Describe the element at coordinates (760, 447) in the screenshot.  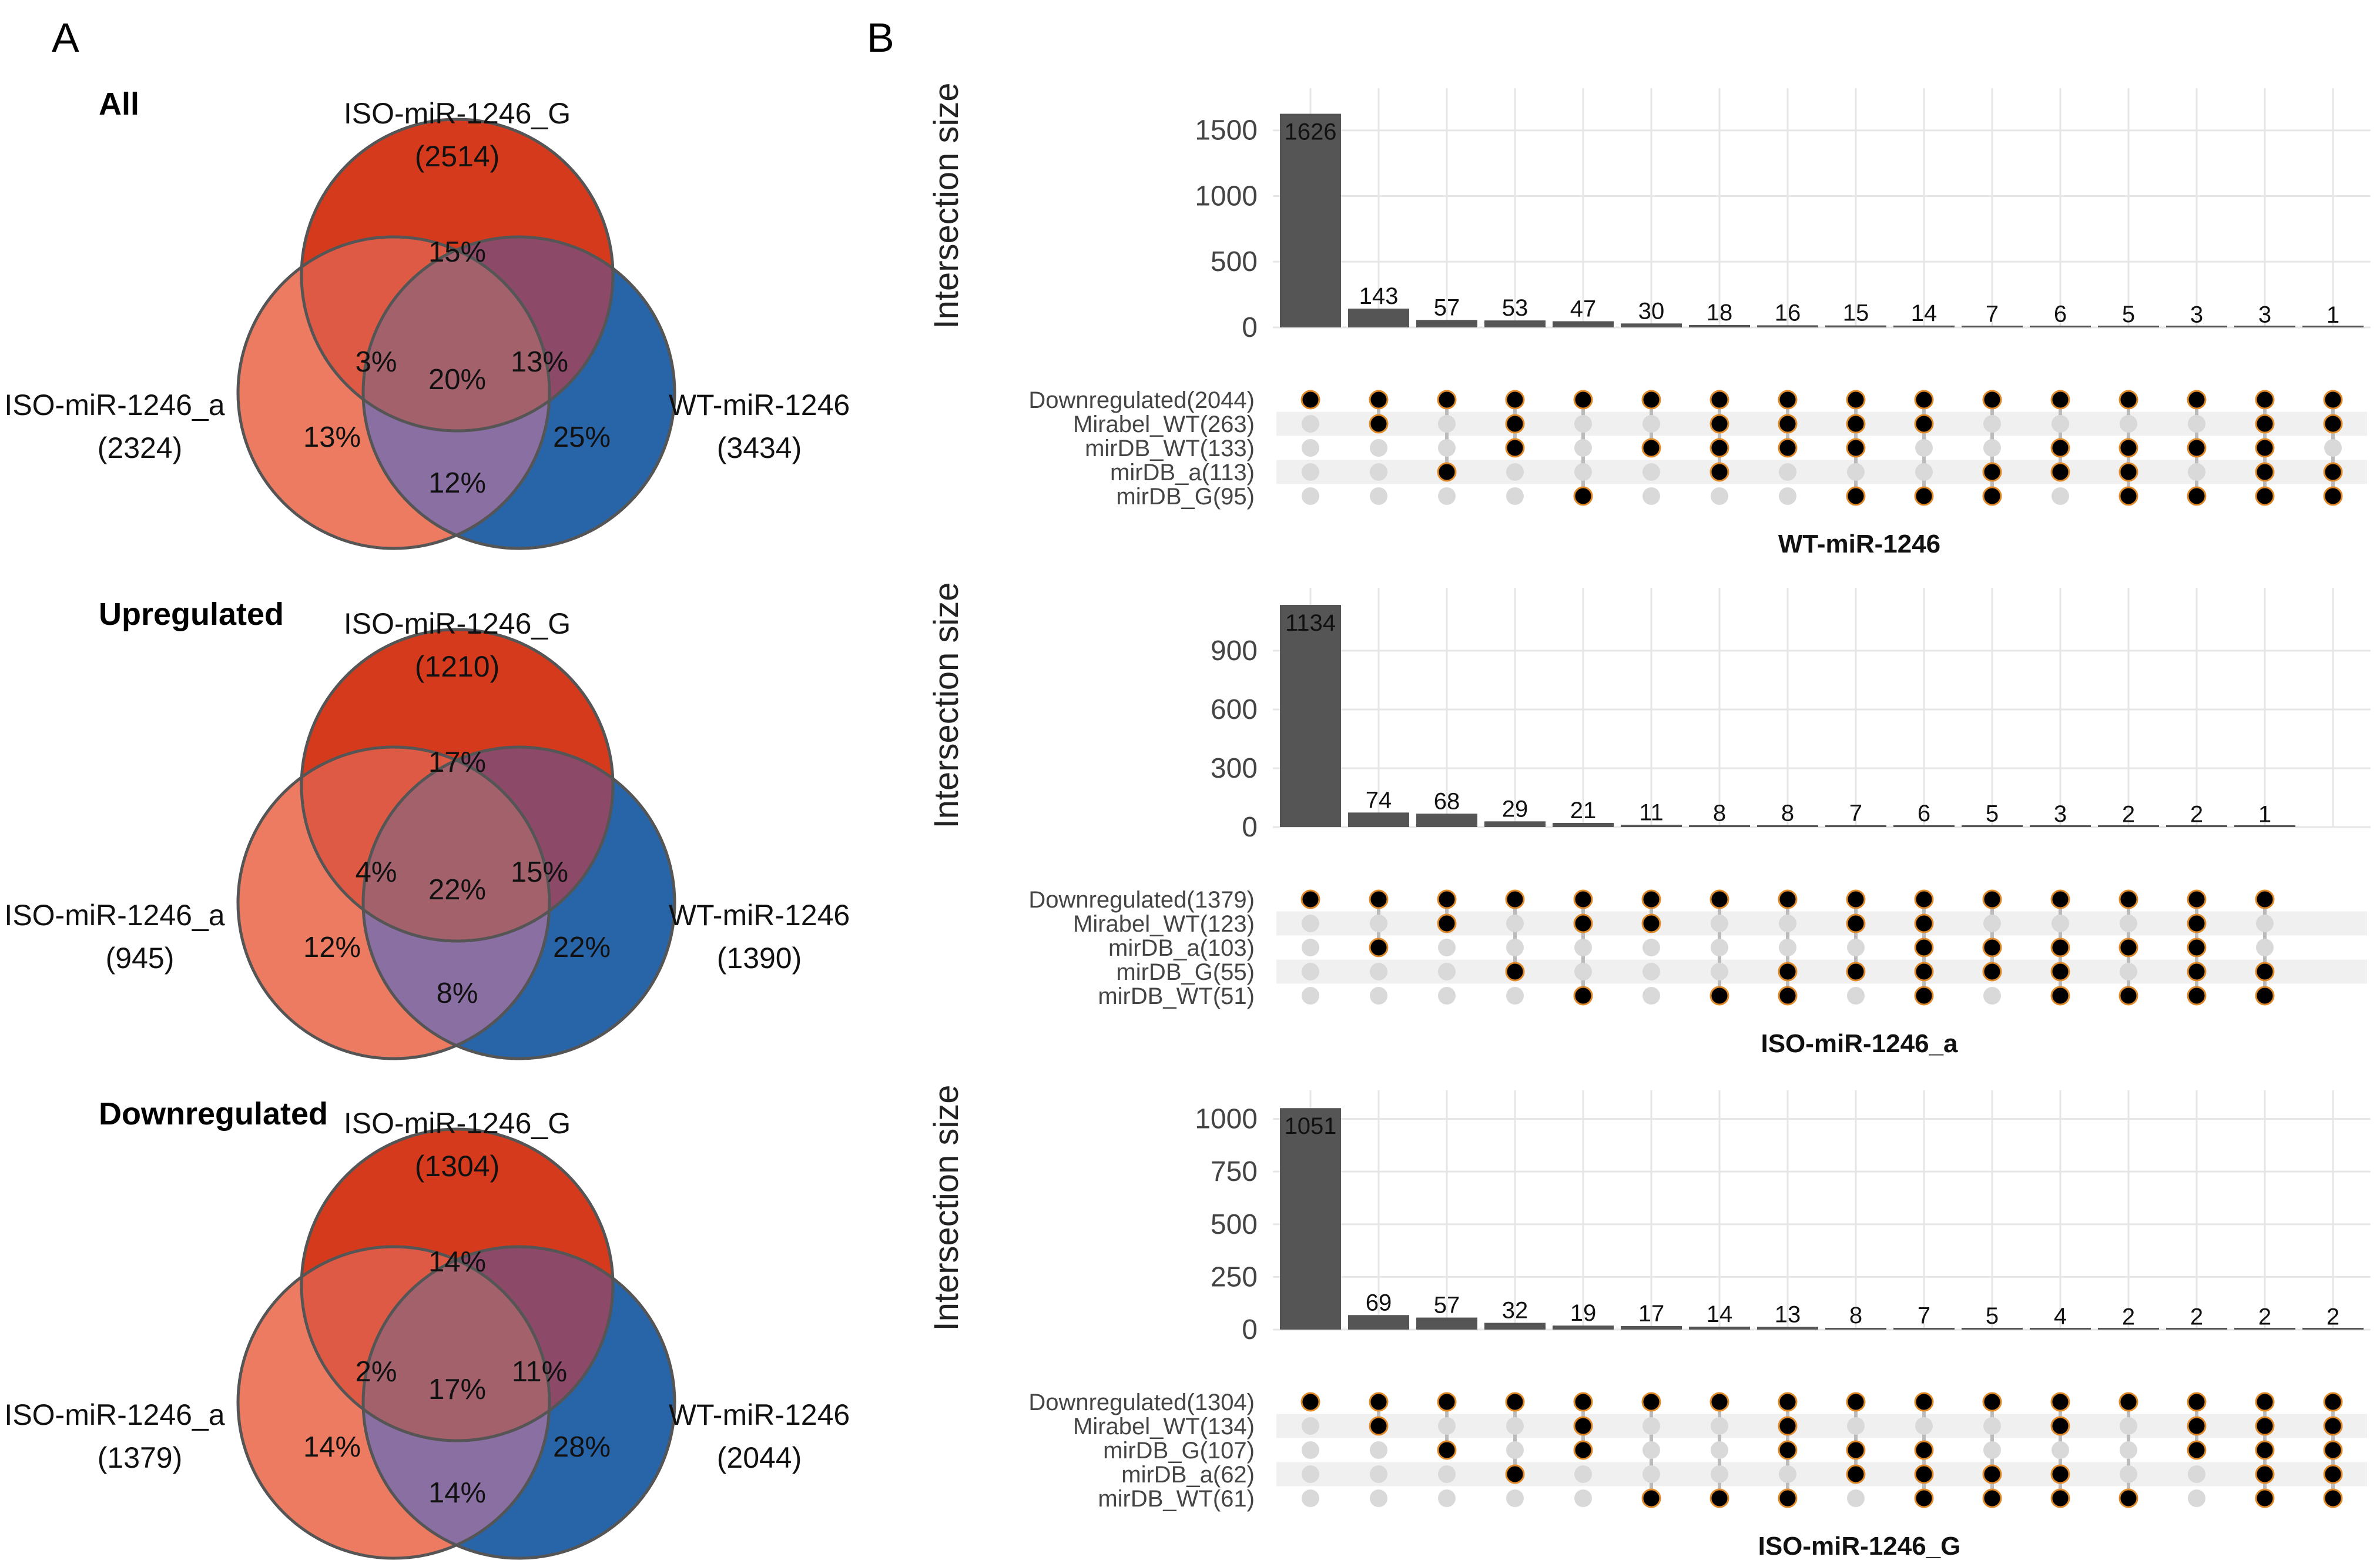
I see `set-count-wt: (3434)` at that location.